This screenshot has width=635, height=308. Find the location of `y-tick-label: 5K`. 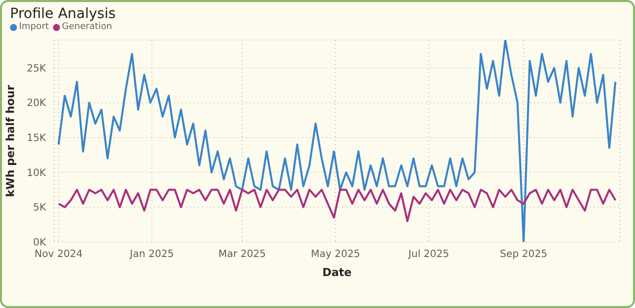

y-tick-label: 5K is located at coordinates (39, 208).